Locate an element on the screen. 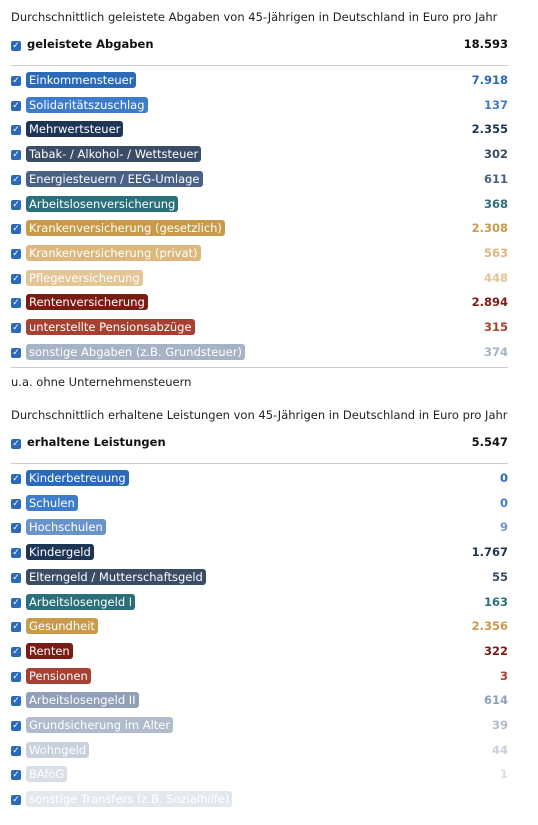 The width and height of the screenshot is (538, 825). item-value: 448 is located at coordinates (495, 277).